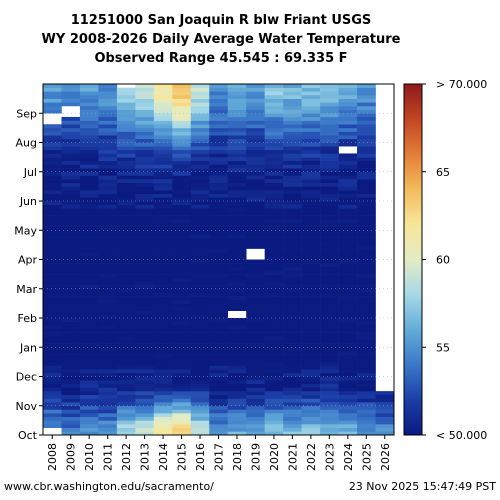 The width and height of the screenshot is (500, 500). What do you see at coordinates (28, 201) in the screenshot?
I see `y-tick-label: Jun` at bounding box center [28, 201].